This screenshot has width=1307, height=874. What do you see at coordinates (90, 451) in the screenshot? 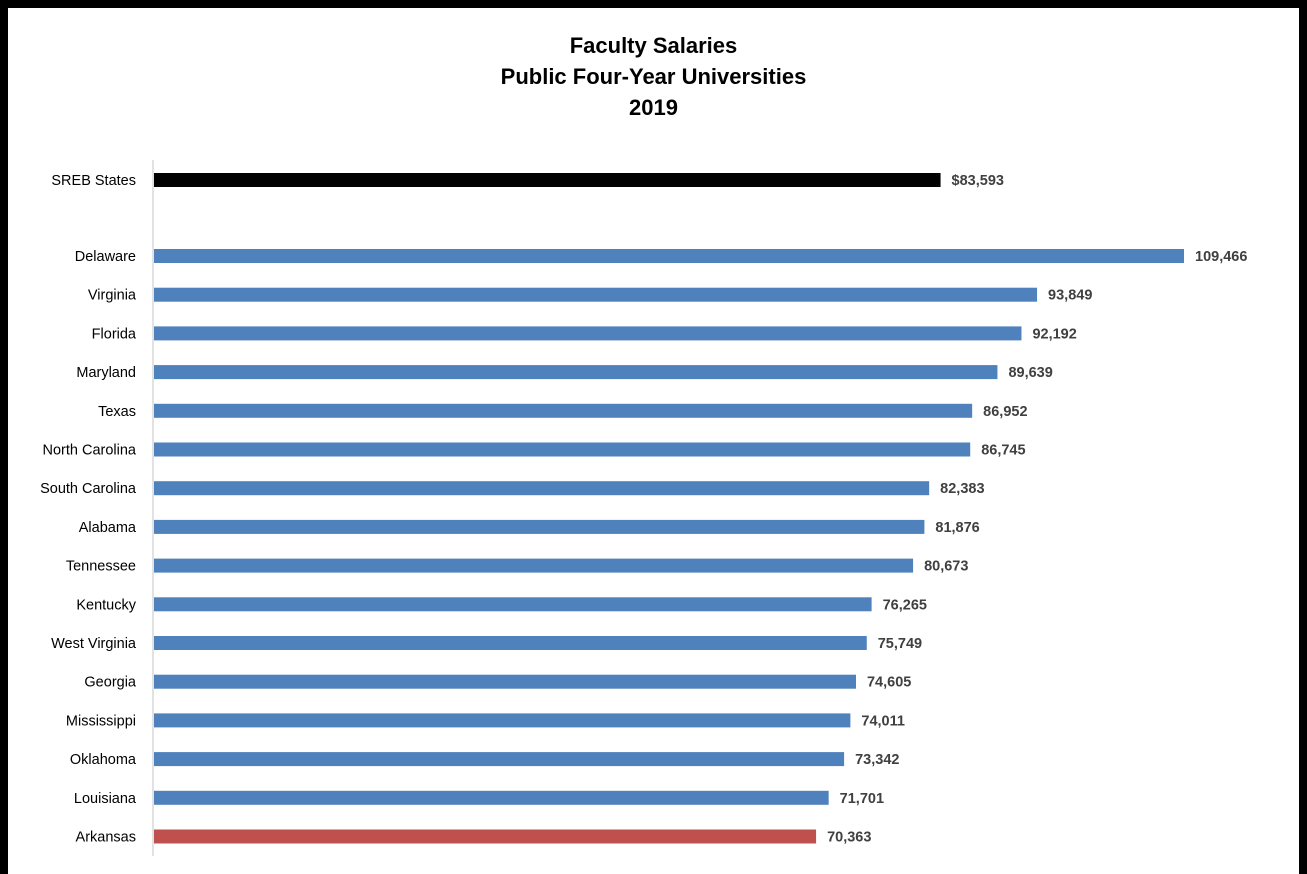
I see `category-label-north-carolina: North Carolina` at bounding box center [90, 451].